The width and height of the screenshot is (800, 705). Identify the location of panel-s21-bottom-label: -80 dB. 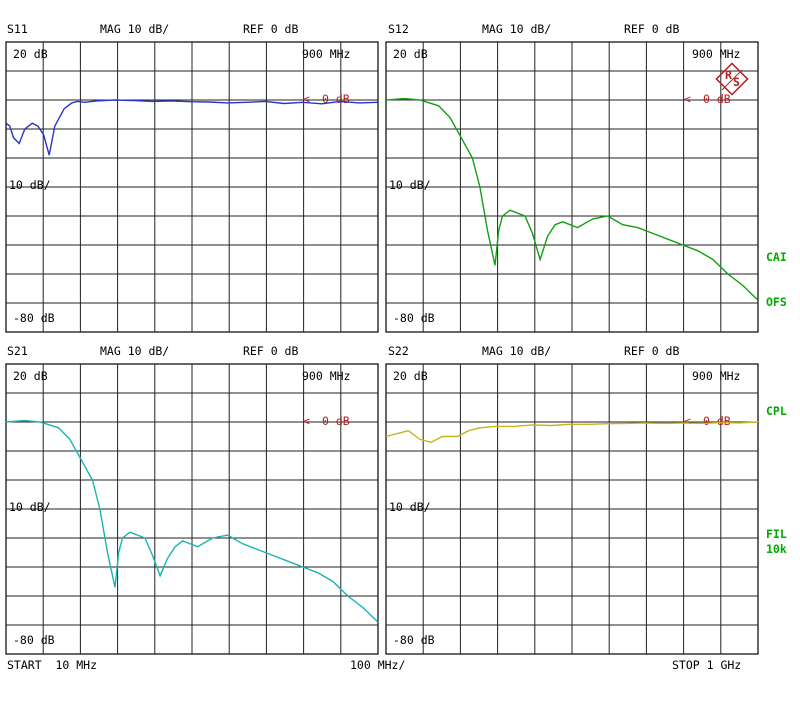
(34, 640).